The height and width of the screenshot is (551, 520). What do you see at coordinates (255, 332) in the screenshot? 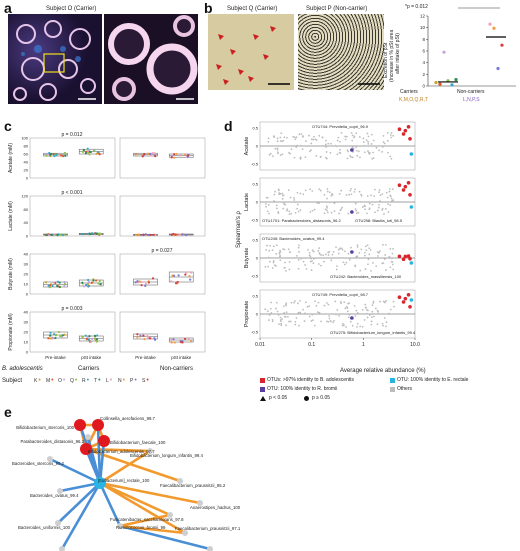
I see `d-ytick-label: -0.5` at bounding box center [255, 332].